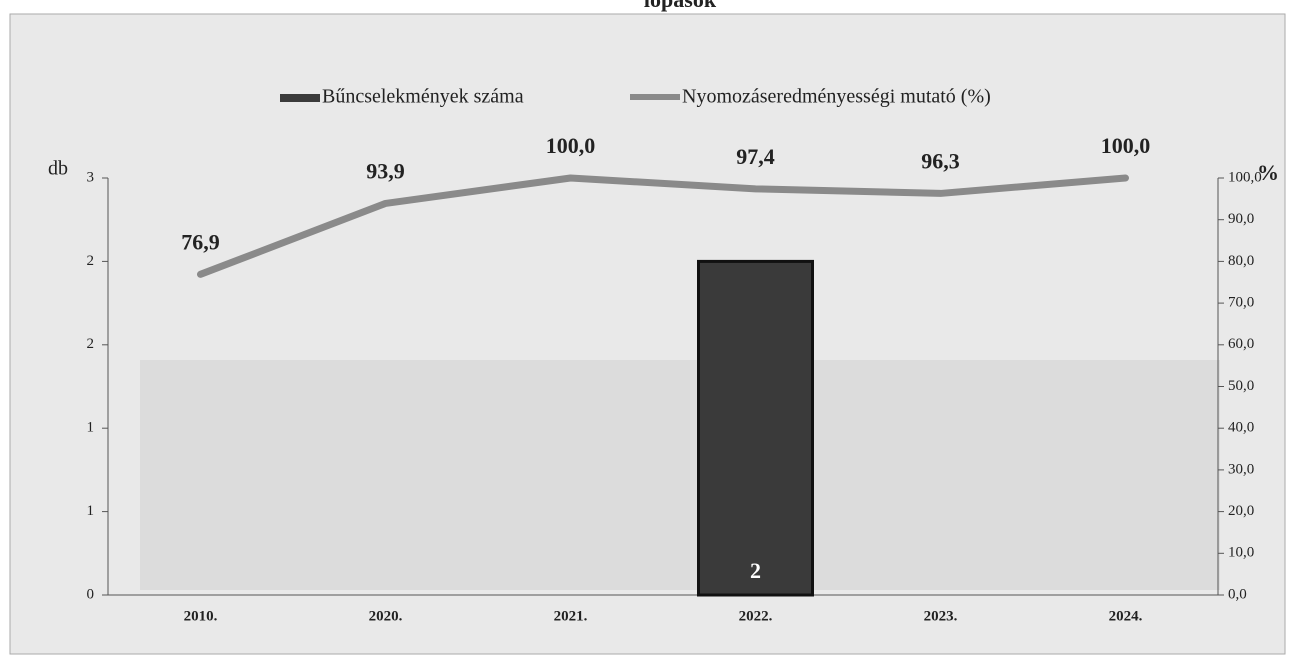  Describe the element at coordinates (663, 226) in the screenshot. I see `line` at that location.